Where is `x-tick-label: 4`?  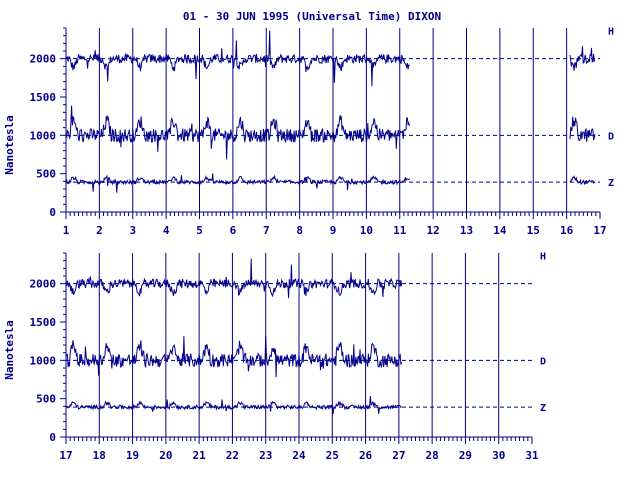
x-tick-label: 4 is located at coordinates (166, 230).